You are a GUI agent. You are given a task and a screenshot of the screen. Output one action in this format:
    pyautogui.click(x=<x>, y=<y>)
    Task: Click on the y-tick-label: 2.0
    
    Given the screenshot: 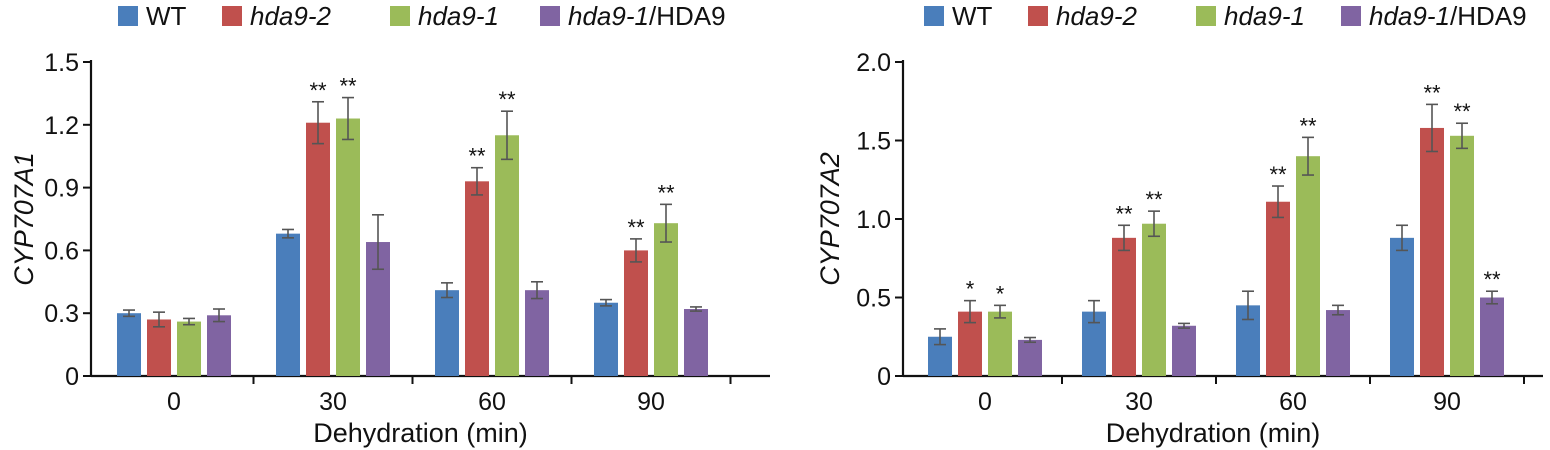 What is the action you would take?
    pyautogui.click(x=873, y=63)
    